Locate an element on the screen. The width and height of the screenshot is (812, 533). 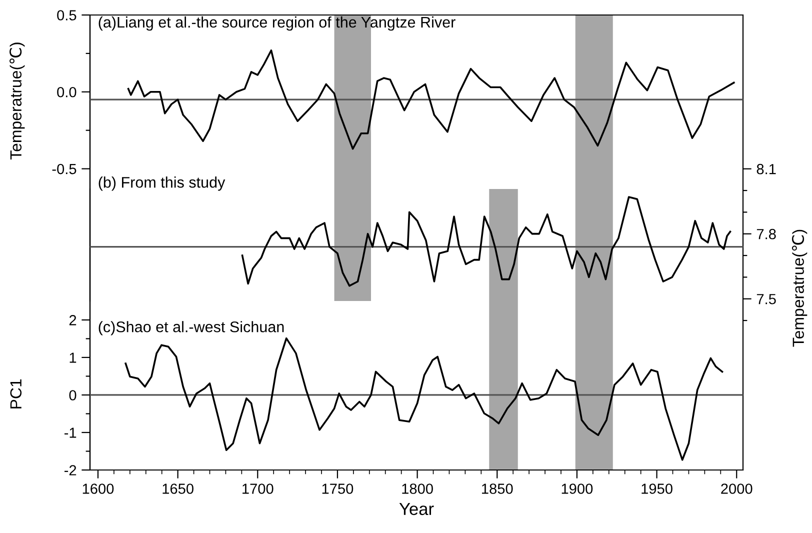
x-tick-label: 1650 is located at coordinates (178, 489).